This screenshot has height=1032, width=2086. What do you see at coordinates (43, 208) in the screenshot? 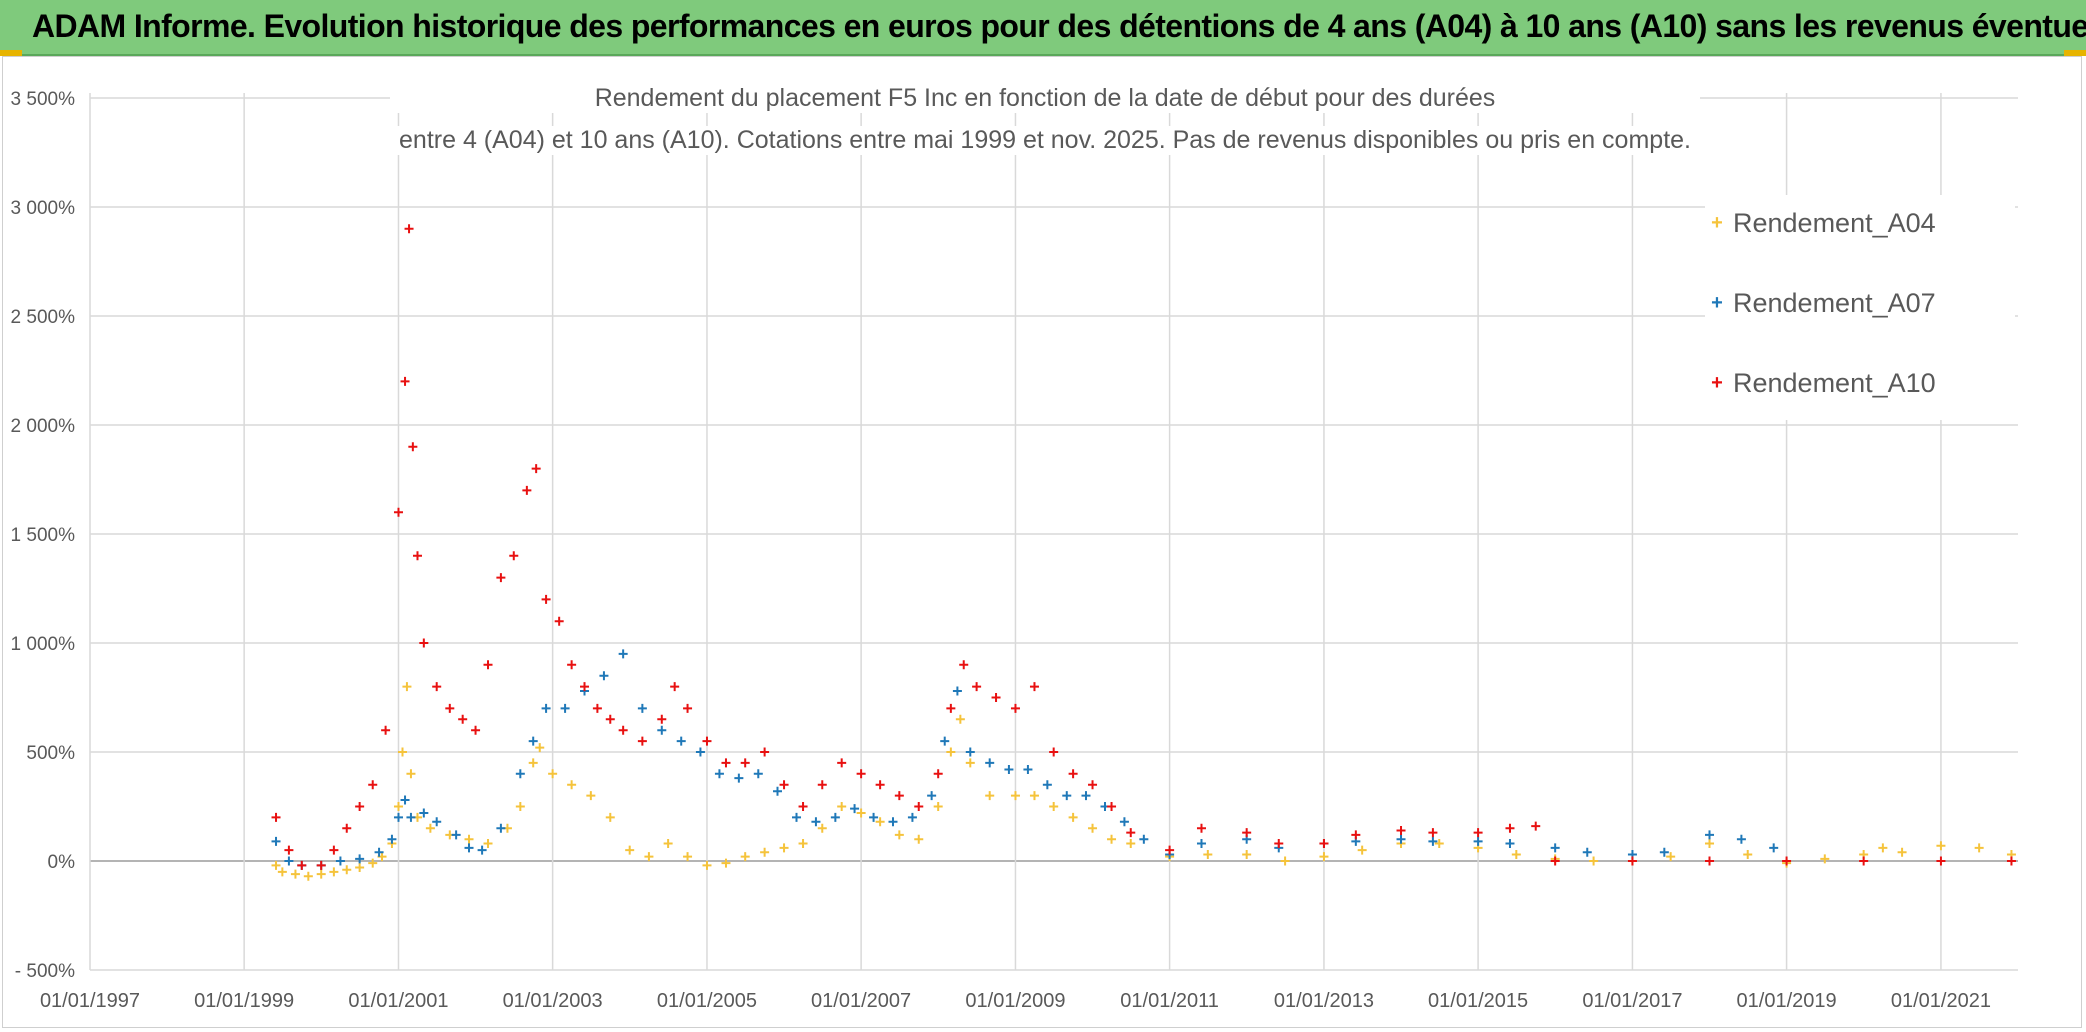
I see `y-tick-label: 3 000%` at bounding box center [43, 208].